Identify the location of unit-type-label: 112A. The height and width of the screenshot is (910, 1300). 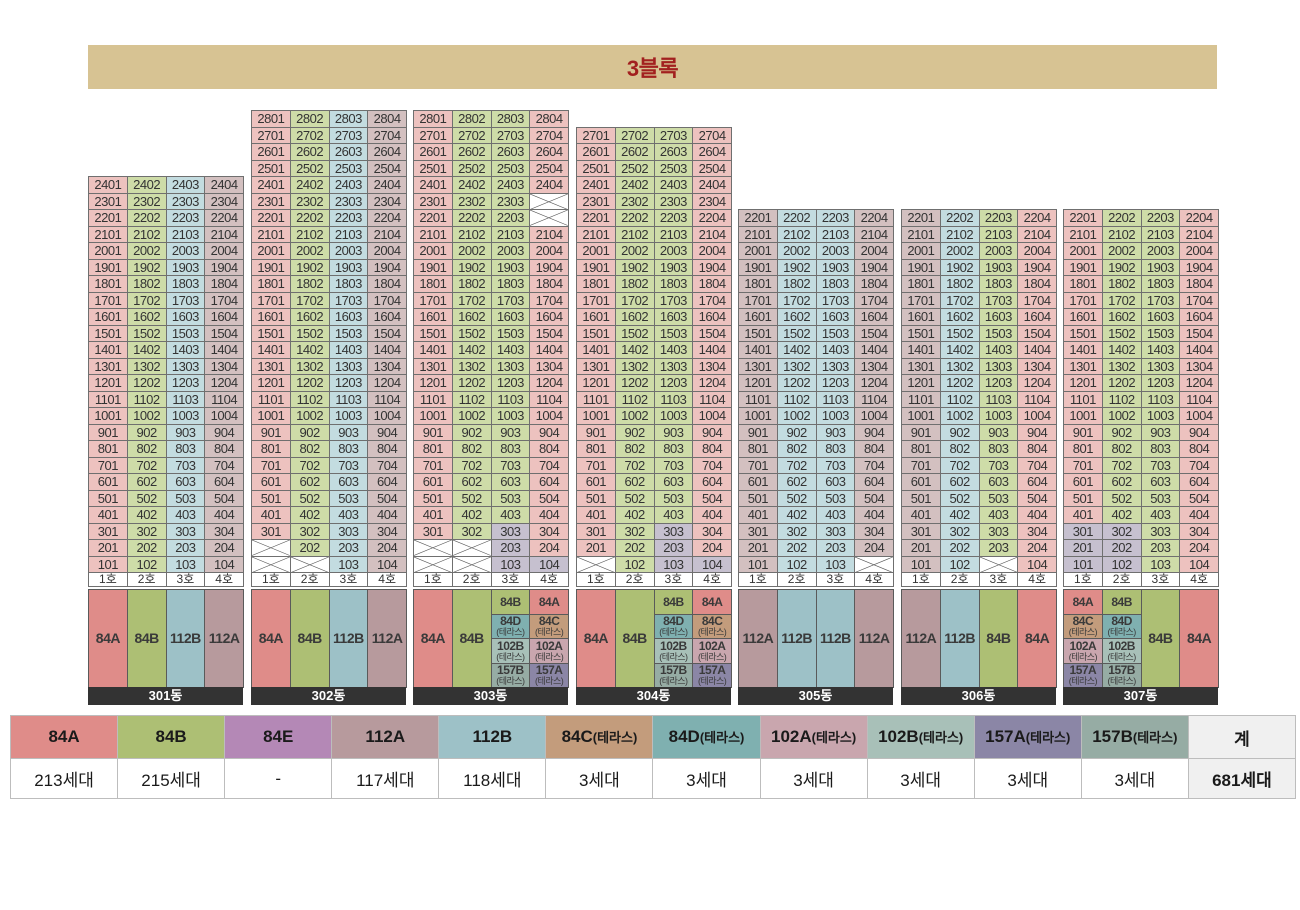
(874, 638).